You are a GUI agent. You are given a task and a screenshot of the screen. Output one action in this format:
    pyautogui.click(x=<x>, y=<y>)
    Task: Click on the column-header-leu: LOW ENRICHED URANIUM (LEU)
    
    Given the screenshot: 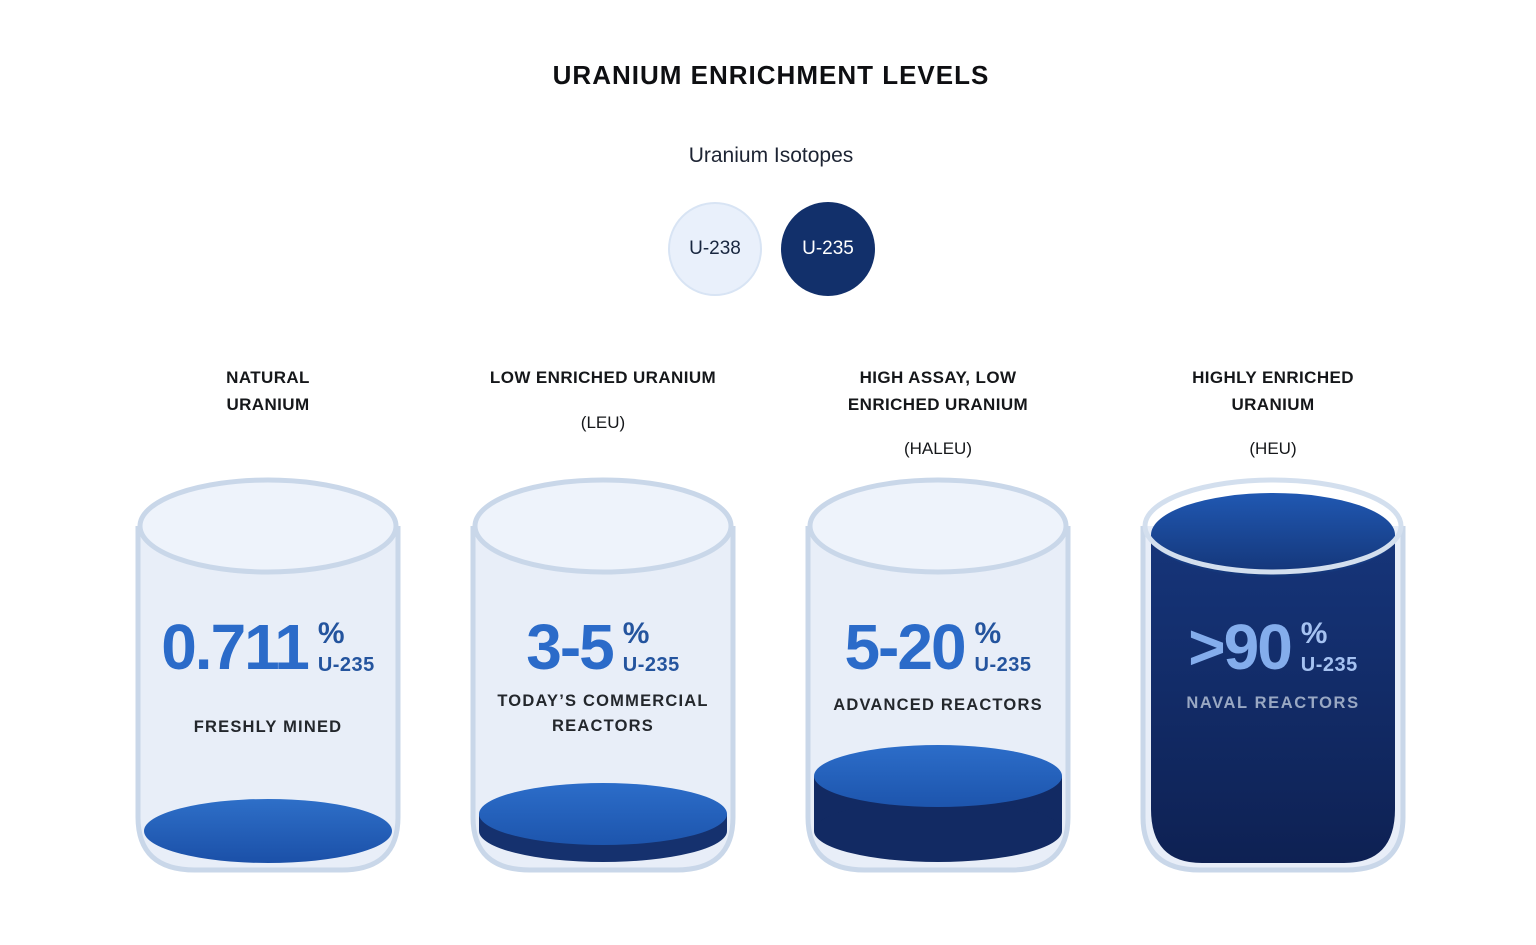 What is the action you would take?
    pyautogui.click(x=603, y=400)
    